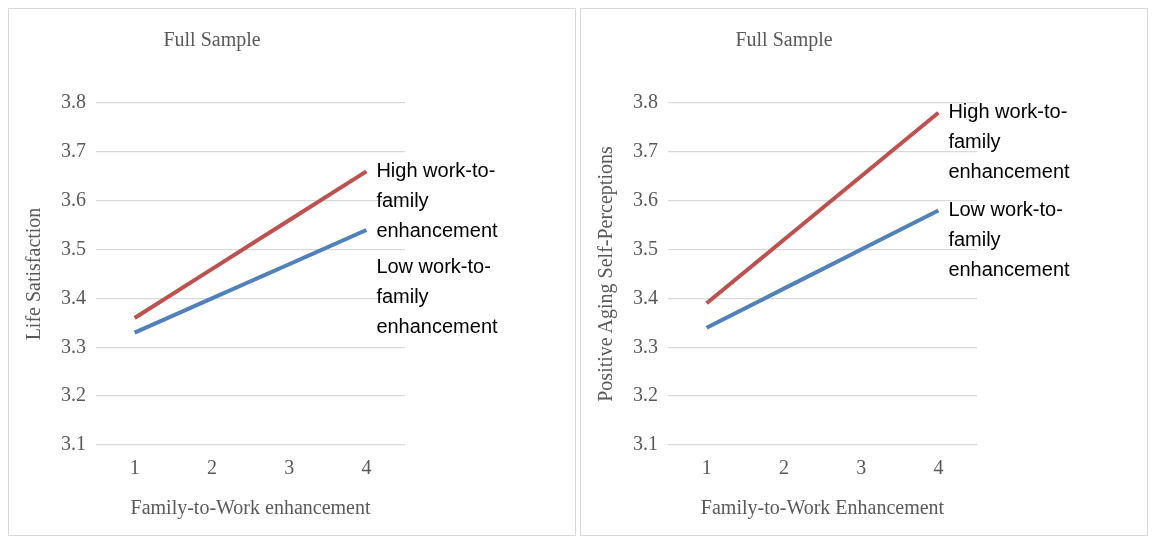  What do you see at coordinates (606, 274) in the screenshot?
I see `y-axis-title: Positive Aging Self-Perceptions` at bounding box center [606, 274].